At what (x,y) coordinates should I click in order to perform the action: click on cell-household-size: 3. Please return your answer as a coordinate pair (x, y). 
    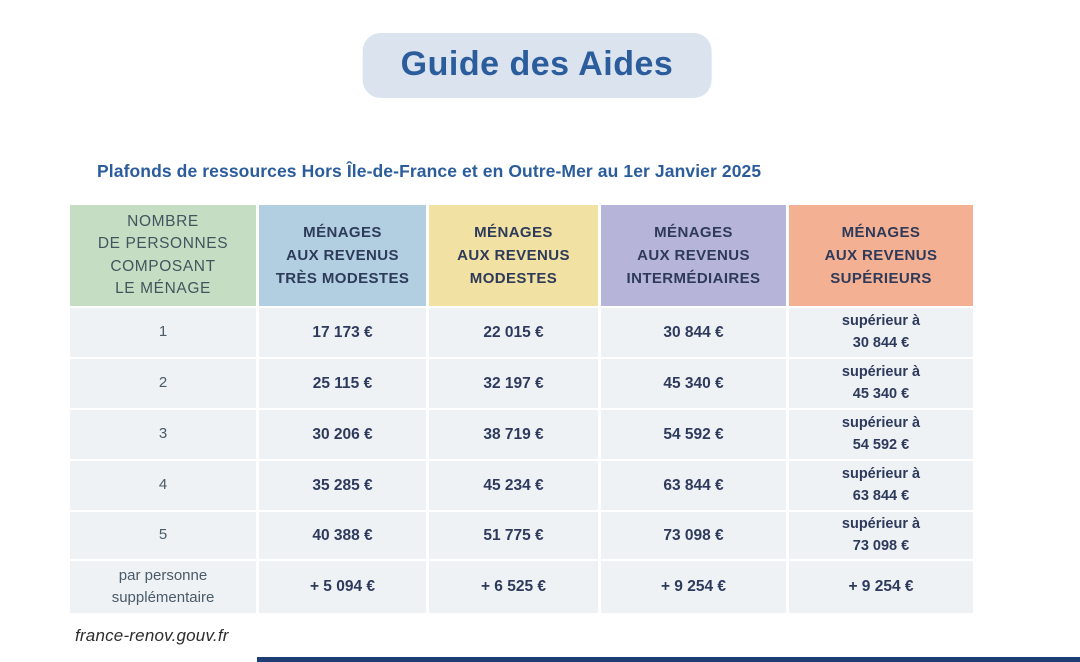
    Looking at the image, I should click on (163, 434).